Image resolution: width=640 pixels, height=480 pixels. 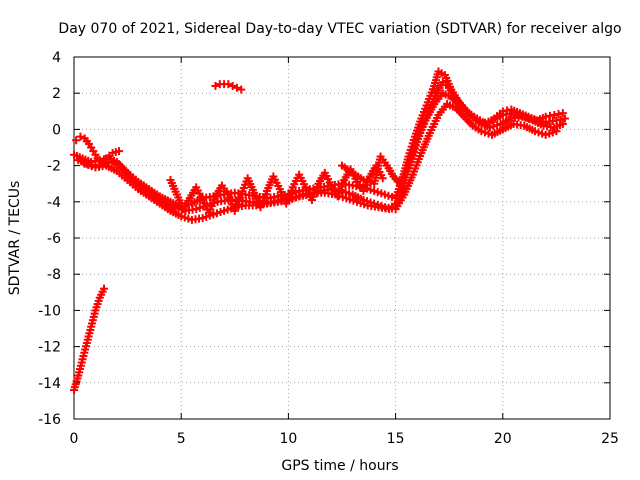 I want to click on y-tick-label: 2, so click(x=56, y=94).